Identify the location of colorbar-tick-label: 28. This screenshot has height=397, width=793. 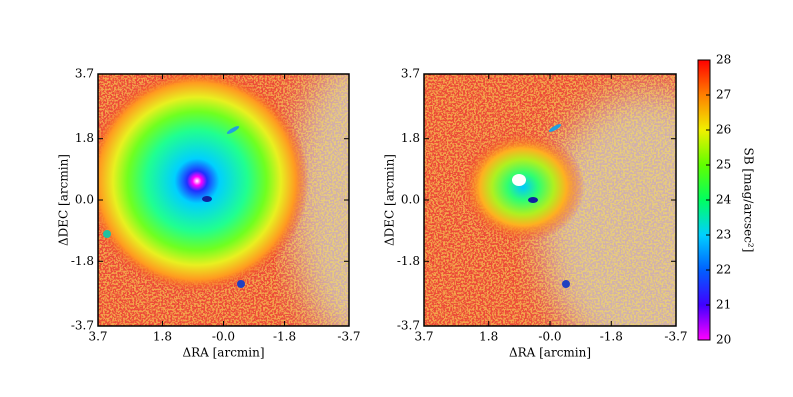
(723, 60).